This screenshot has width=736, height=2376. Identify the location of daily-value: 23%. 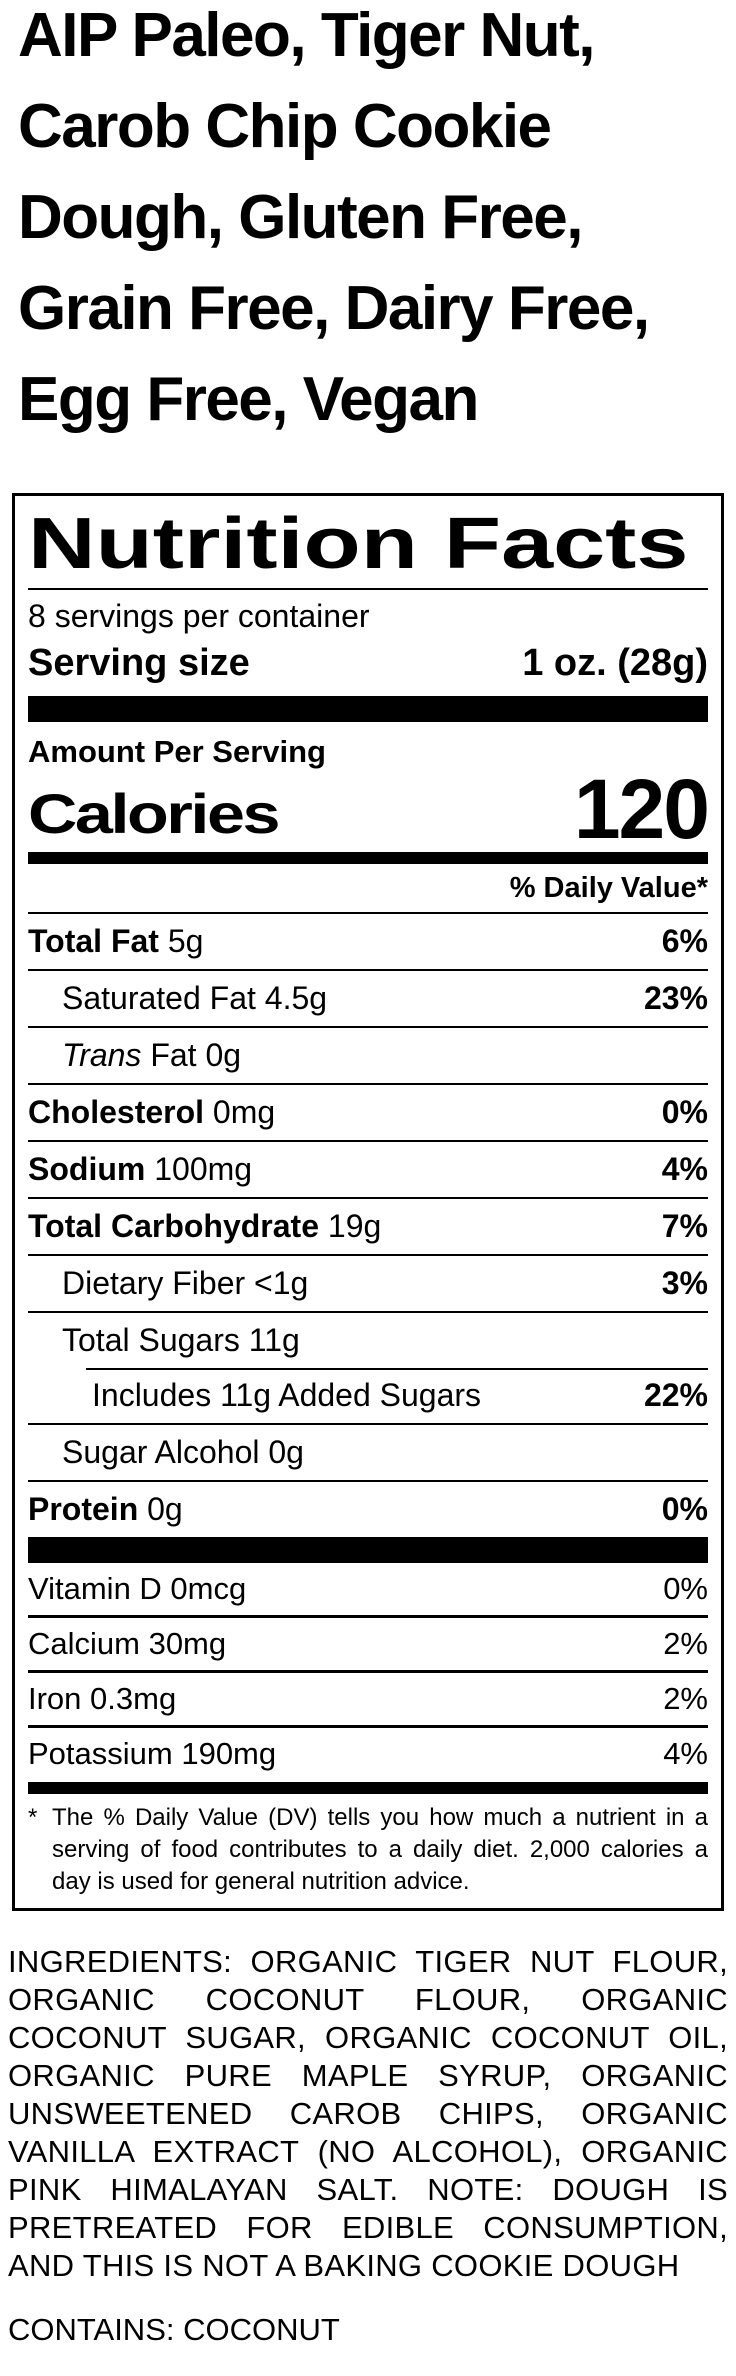
(675, 998).